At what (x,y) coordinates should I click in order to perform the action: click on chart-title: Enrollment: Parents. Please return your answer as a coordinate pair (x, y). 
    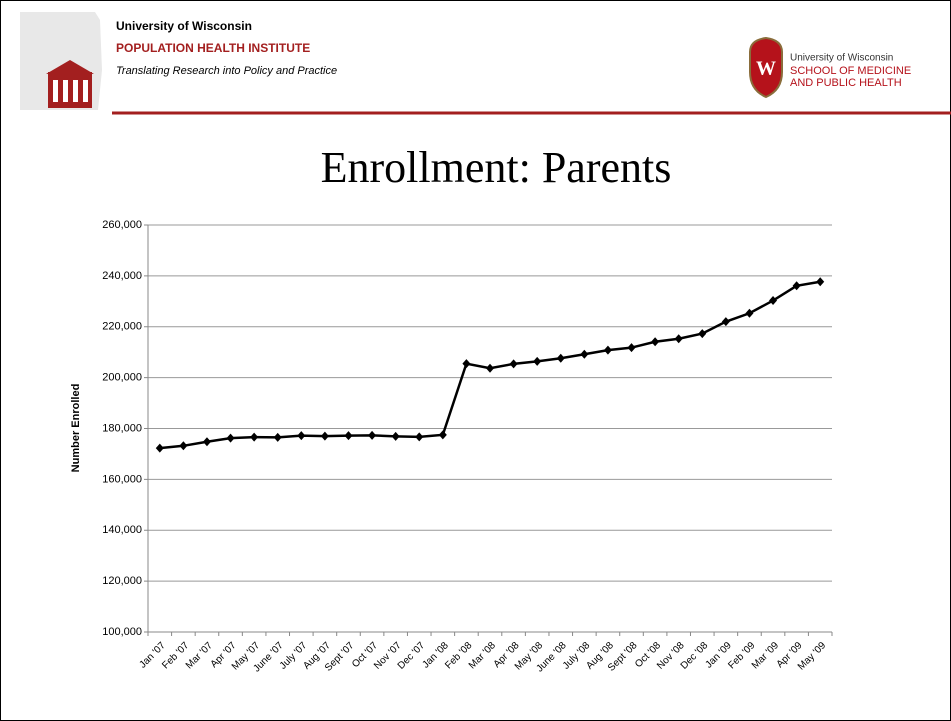
    Looking at the image, I should click on (496, 167).